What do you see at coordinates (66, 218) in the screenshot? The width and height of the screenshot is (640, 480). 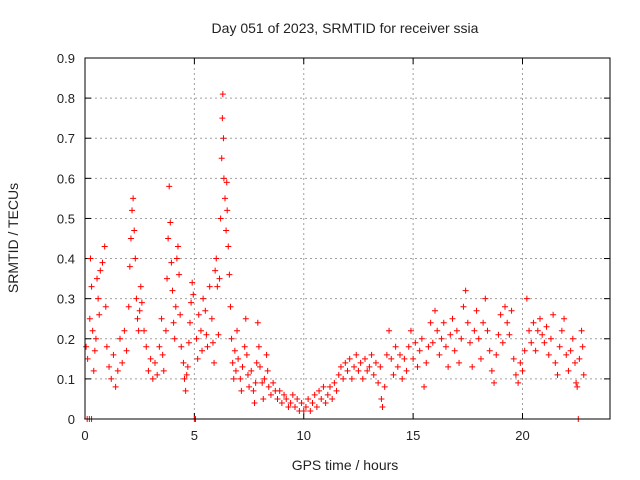 I see `y-tick-label: 0.5` at bounding box center [66, 218].